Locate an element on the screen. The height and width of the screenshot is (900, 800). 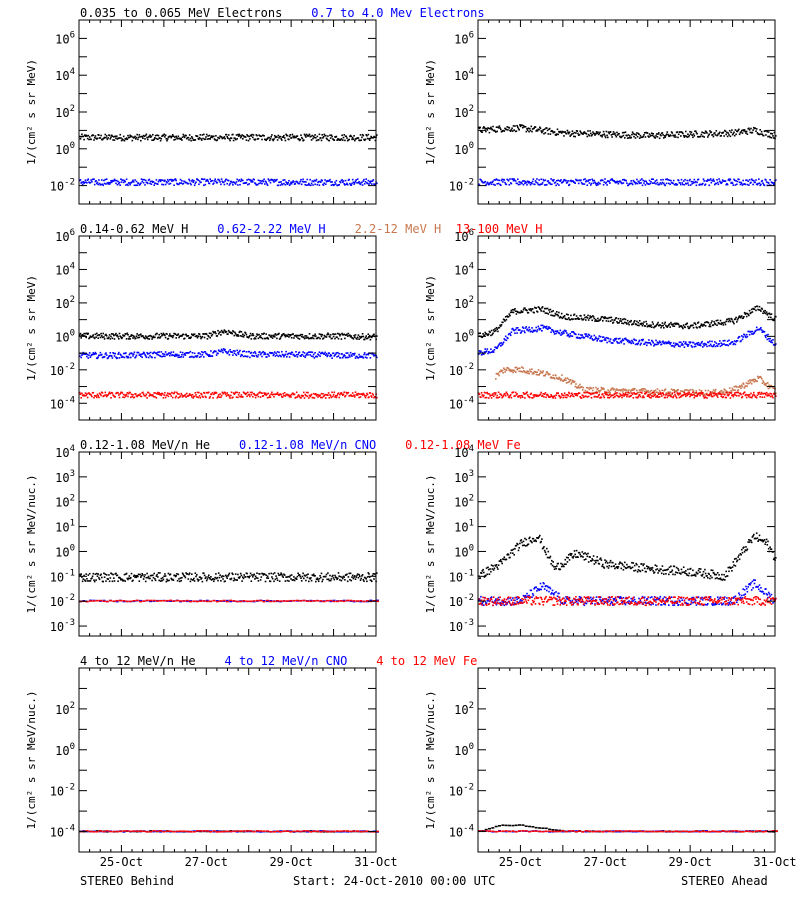
y-tick-label: 104 is located at coordinates (464, 75).